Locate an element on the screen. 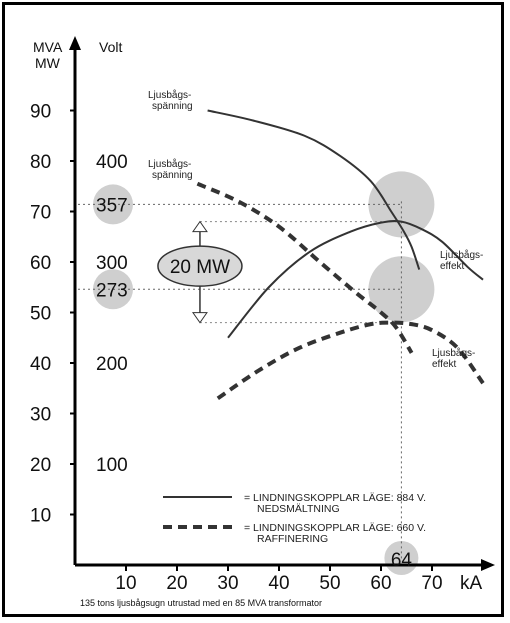  x-tick-label: 30 is located at coordinates (227, 583).